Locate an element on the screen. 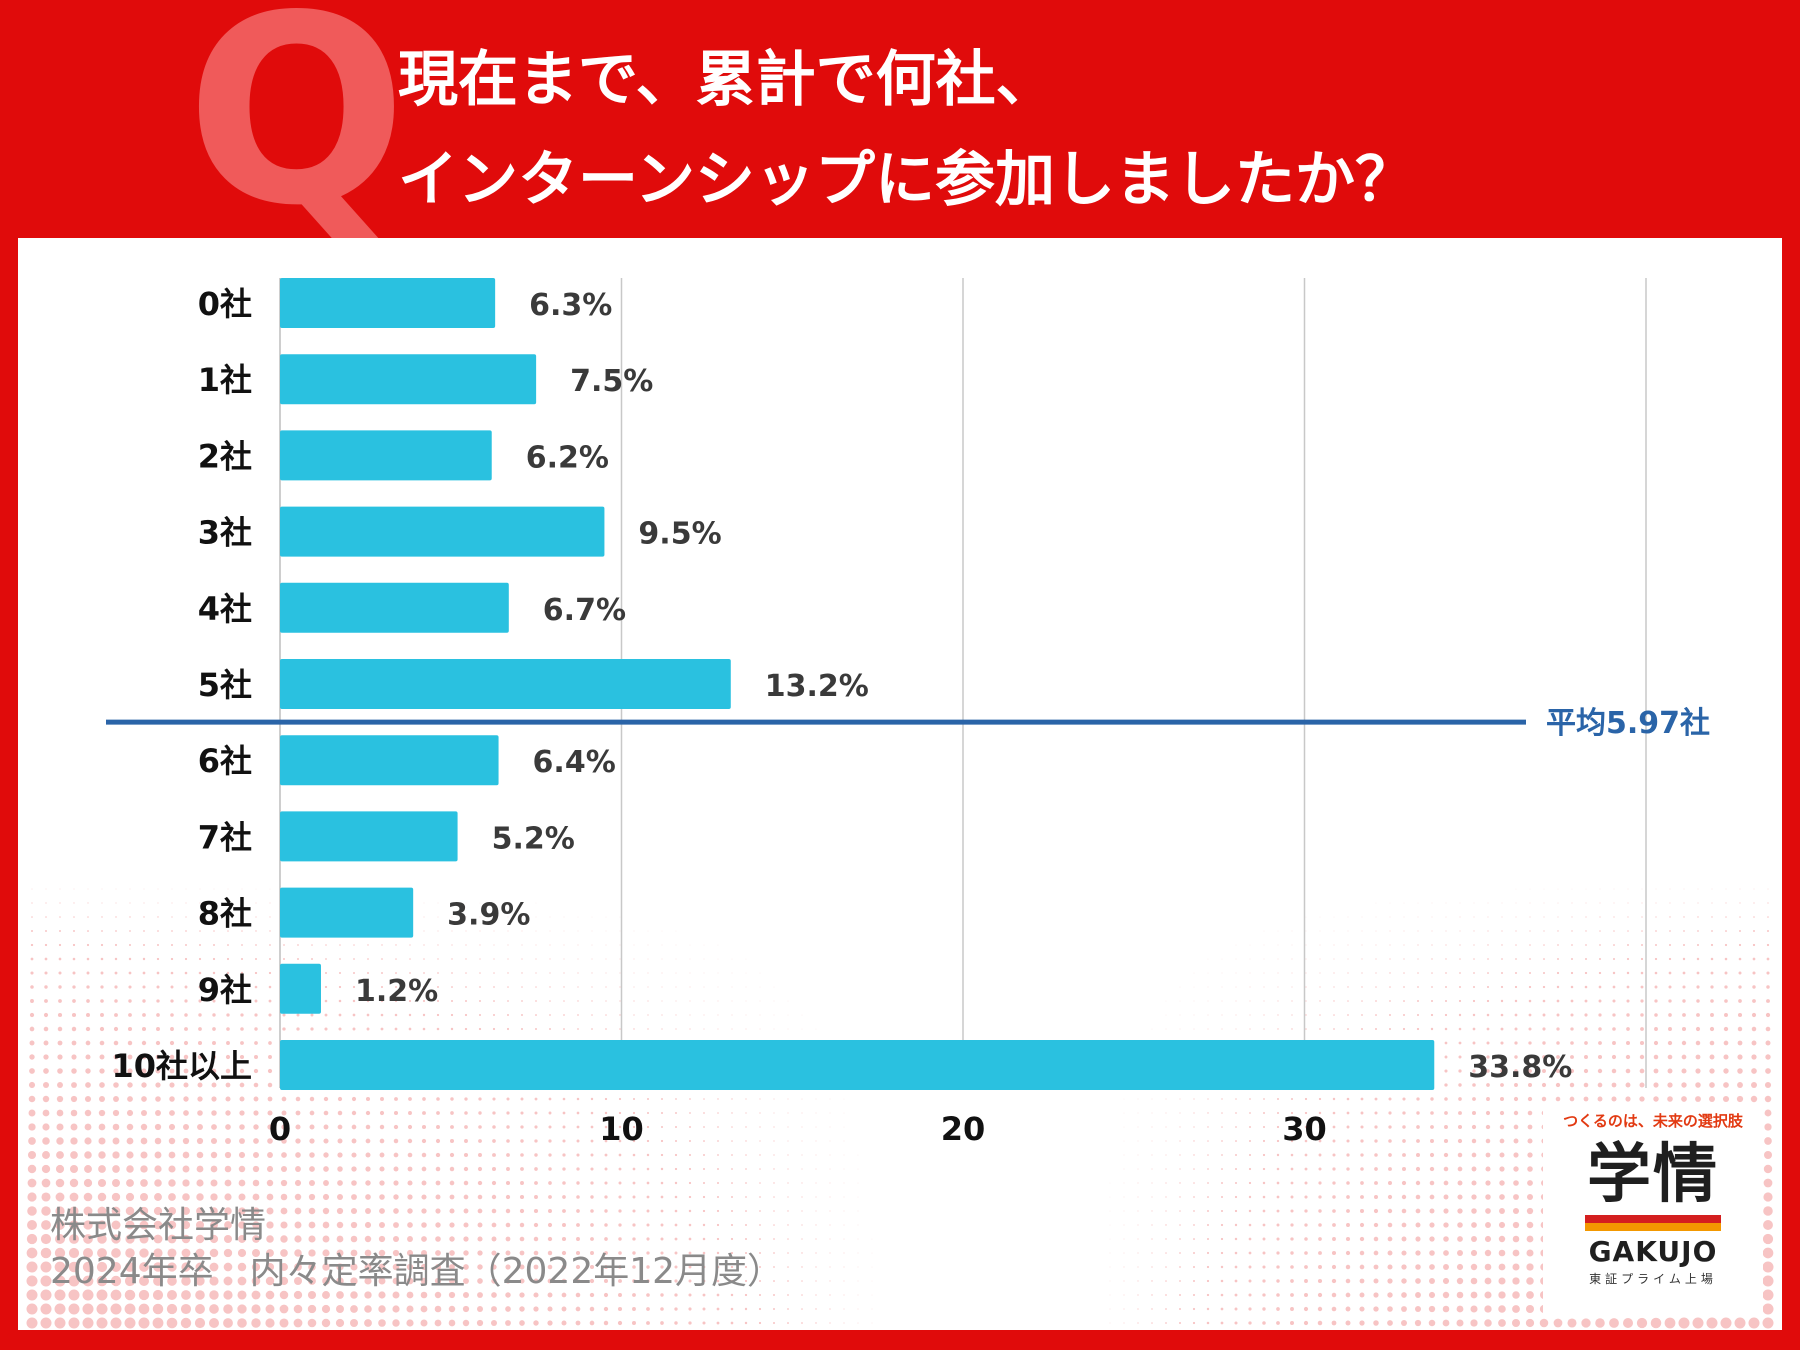 This screenshot has height=1350, width=1800. category-label: 8社 is located at coordinates (225, 914).